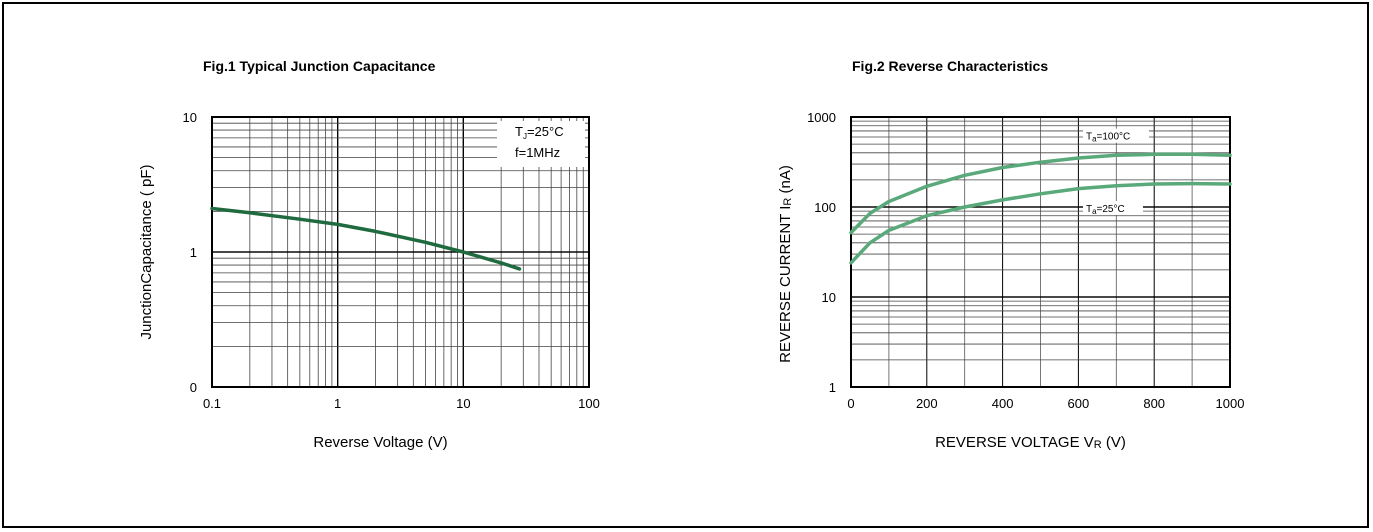 The height and width of the screenshot is (532, 1373). Describe the element at coordinates (1105, 210) in the screenshot. I see `chart-2-annotation-25c: Ta=25°C` at that location.